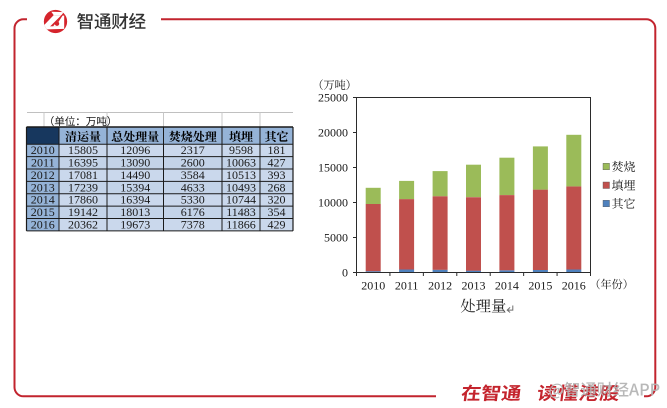 The image size is (667, 408). I want to click on svg-text: 320, so click(277, 200).